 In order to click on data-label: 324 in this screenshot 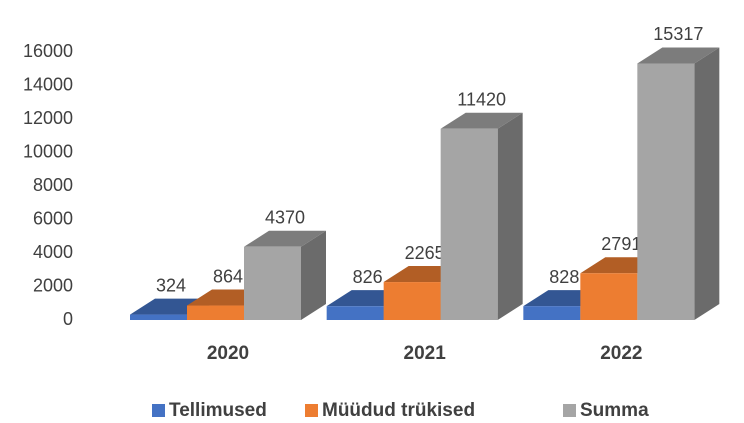, I will do `click(171, 285)`.